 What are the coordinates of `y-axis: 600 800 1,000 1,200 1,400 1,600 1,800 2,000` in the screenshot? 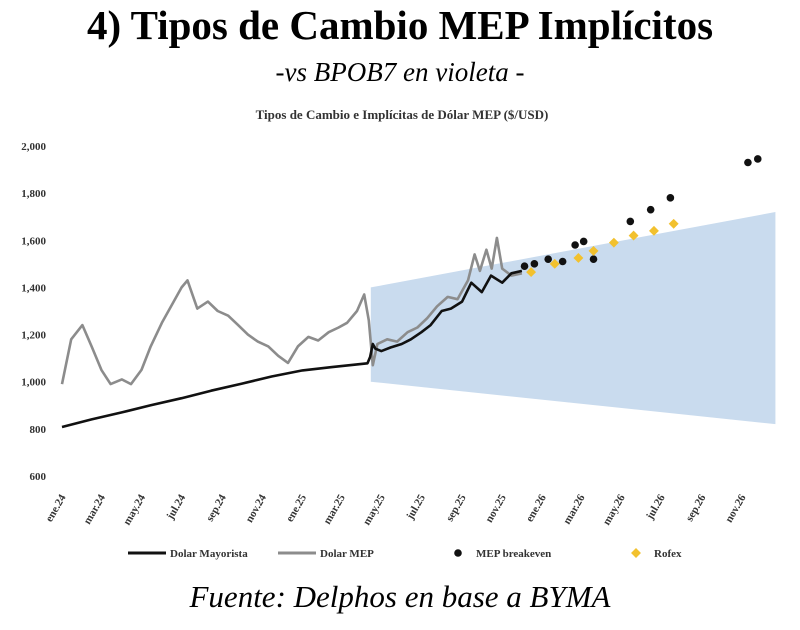 It's located at (33, 312).